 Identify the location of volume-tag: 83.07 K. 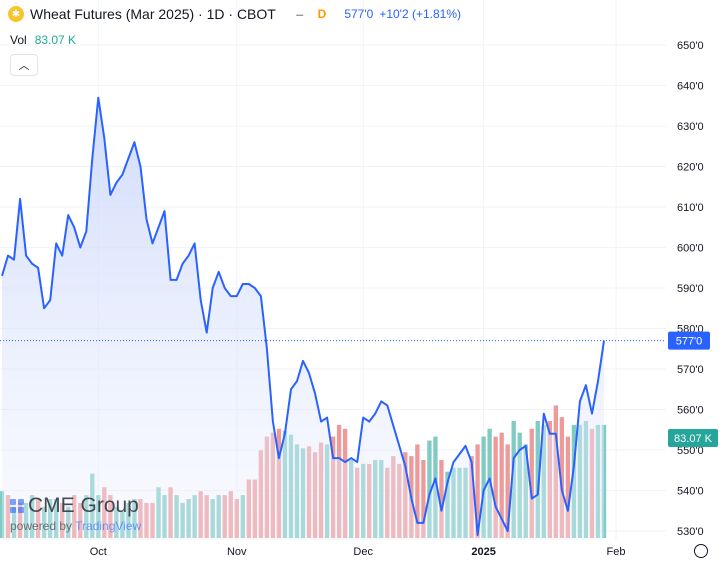
(693, 438).